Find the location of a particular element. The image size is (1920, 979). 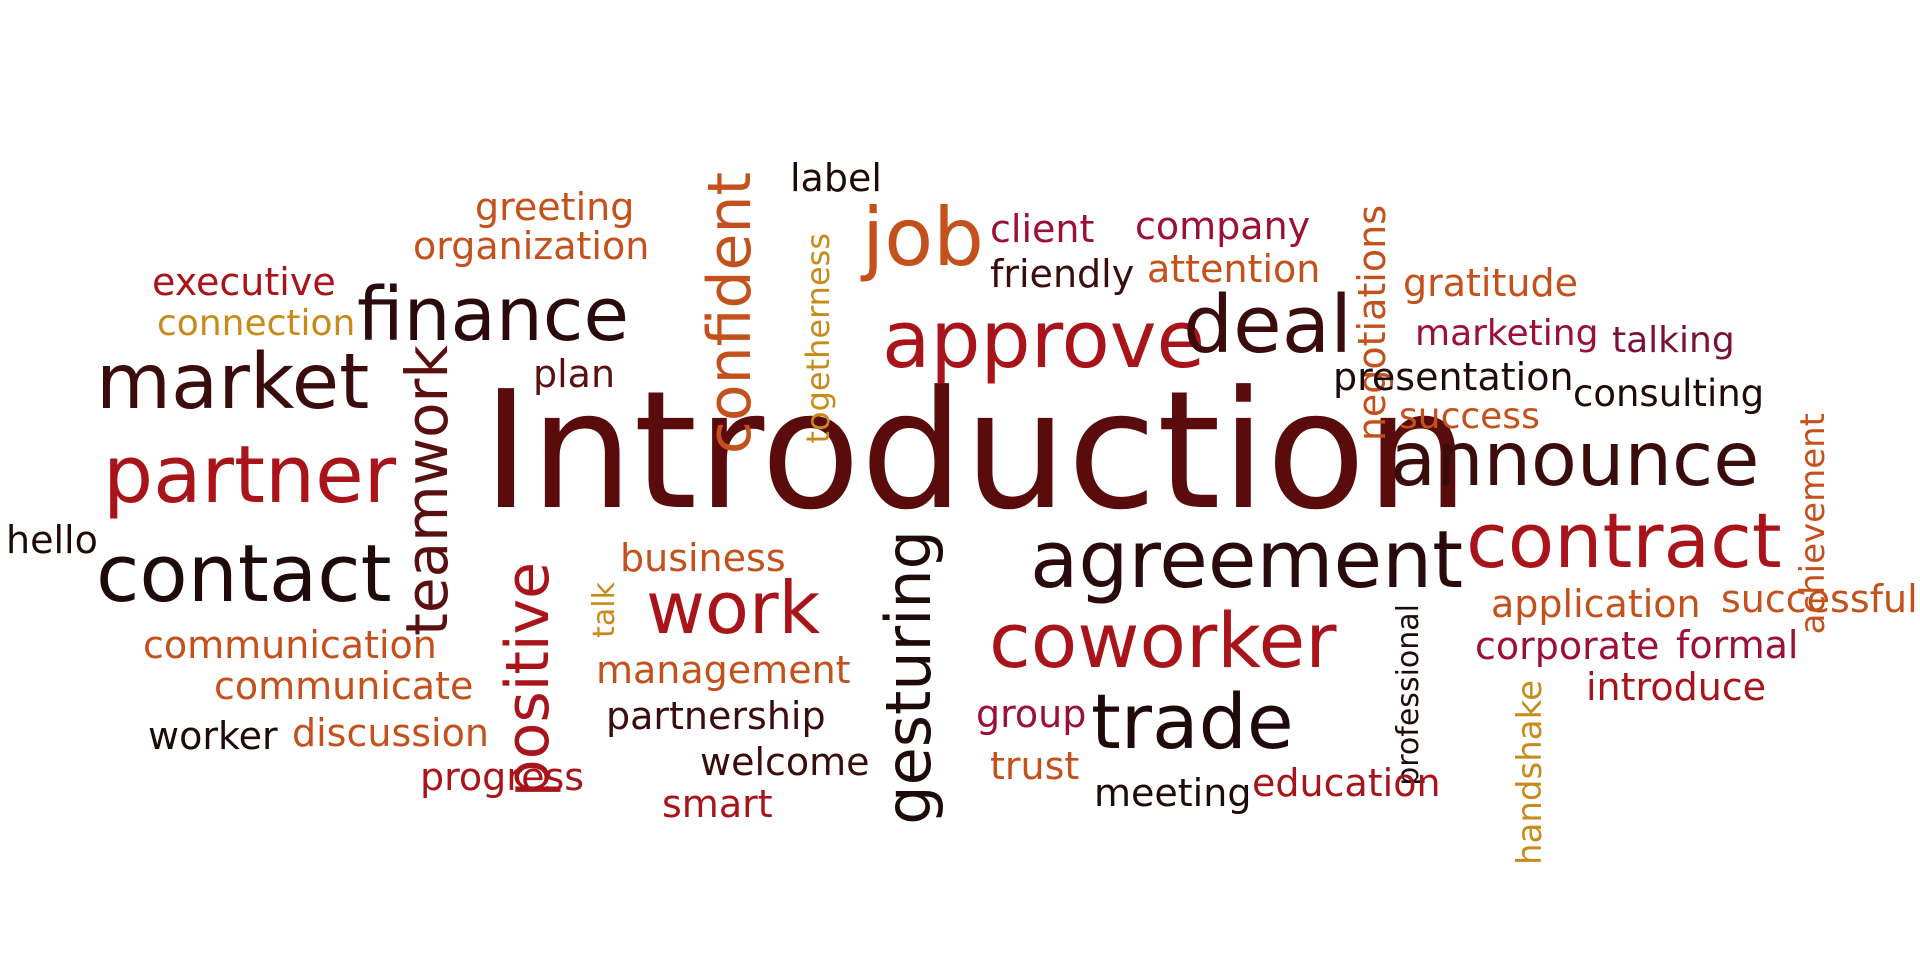

word-plan: plan is located at coordinates (574, 374).